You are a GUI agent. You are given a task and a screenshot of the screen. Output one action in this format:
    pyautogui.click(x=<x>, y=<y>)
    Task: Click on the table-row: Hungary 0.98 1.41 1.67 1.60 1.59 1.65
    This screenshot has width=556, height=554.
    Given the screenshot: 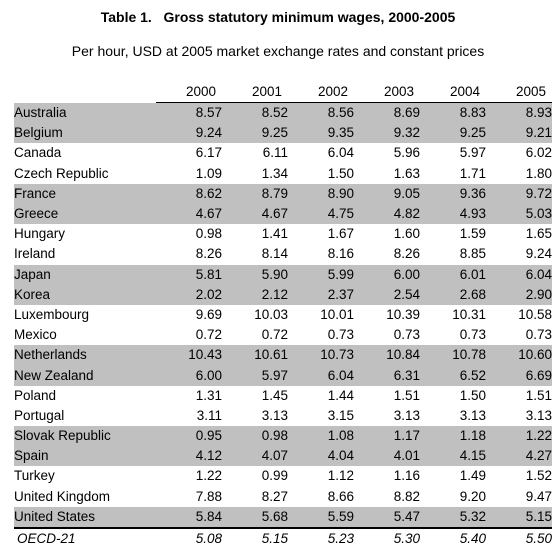 What is the action you would take?
    pyautogui.click(x=283, y=234)
    